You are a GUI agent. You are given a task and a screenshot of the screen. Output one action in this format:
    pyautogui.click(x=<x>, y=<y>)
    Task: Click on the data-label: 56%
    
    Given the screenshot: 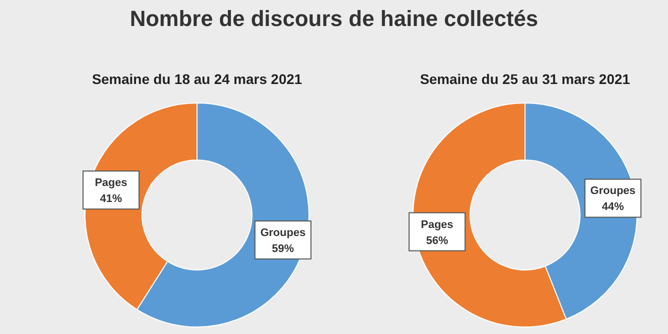 What is the action you would take?
    pyautogui.click(x=437, y=240)
    